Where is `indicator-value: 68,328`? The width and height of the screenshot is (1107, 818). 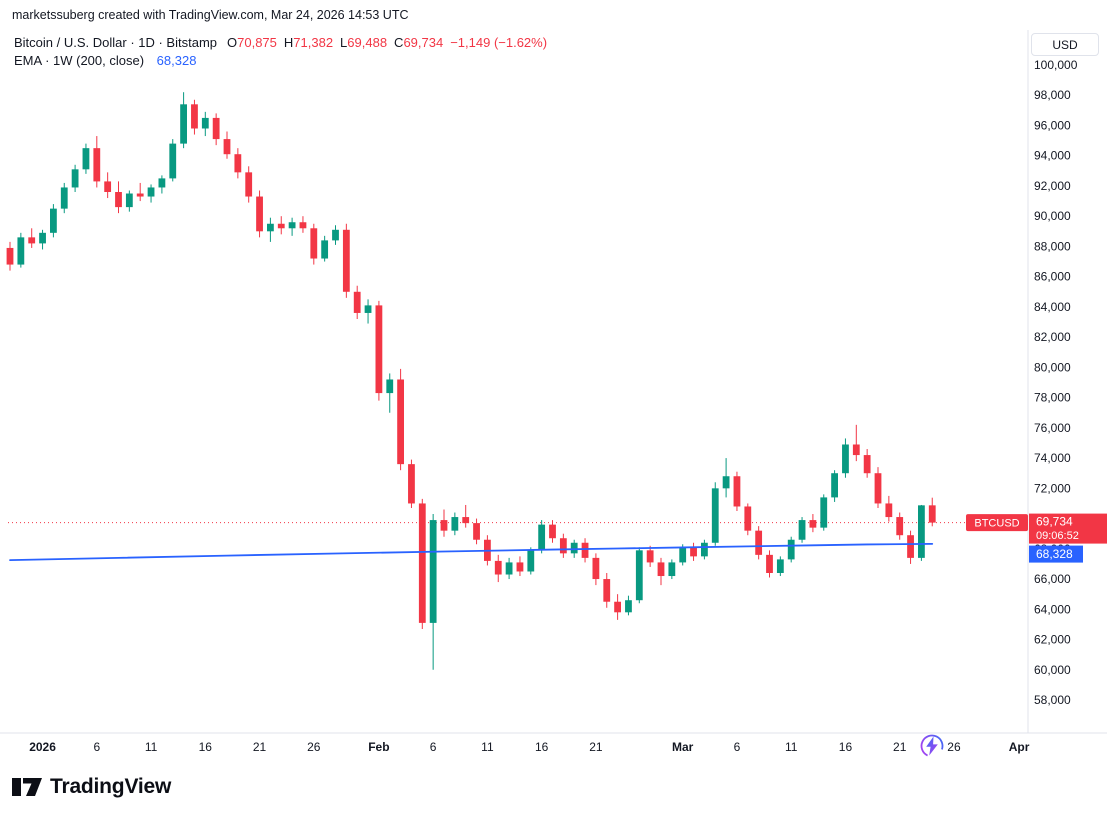 indicator-value: 68,328 is located at coordinates (176, 60).